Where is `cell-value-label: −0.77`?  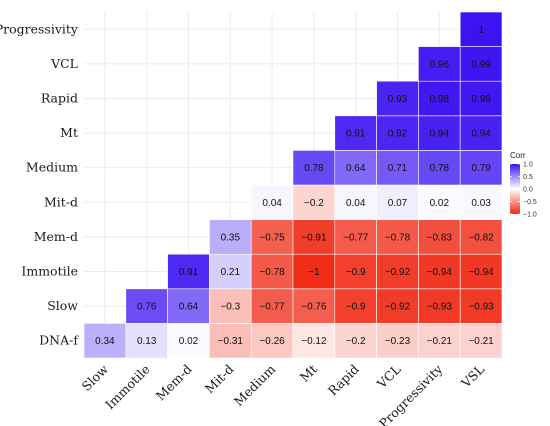
cell-value-label: −0.77 is located at coordinates (356, 237).